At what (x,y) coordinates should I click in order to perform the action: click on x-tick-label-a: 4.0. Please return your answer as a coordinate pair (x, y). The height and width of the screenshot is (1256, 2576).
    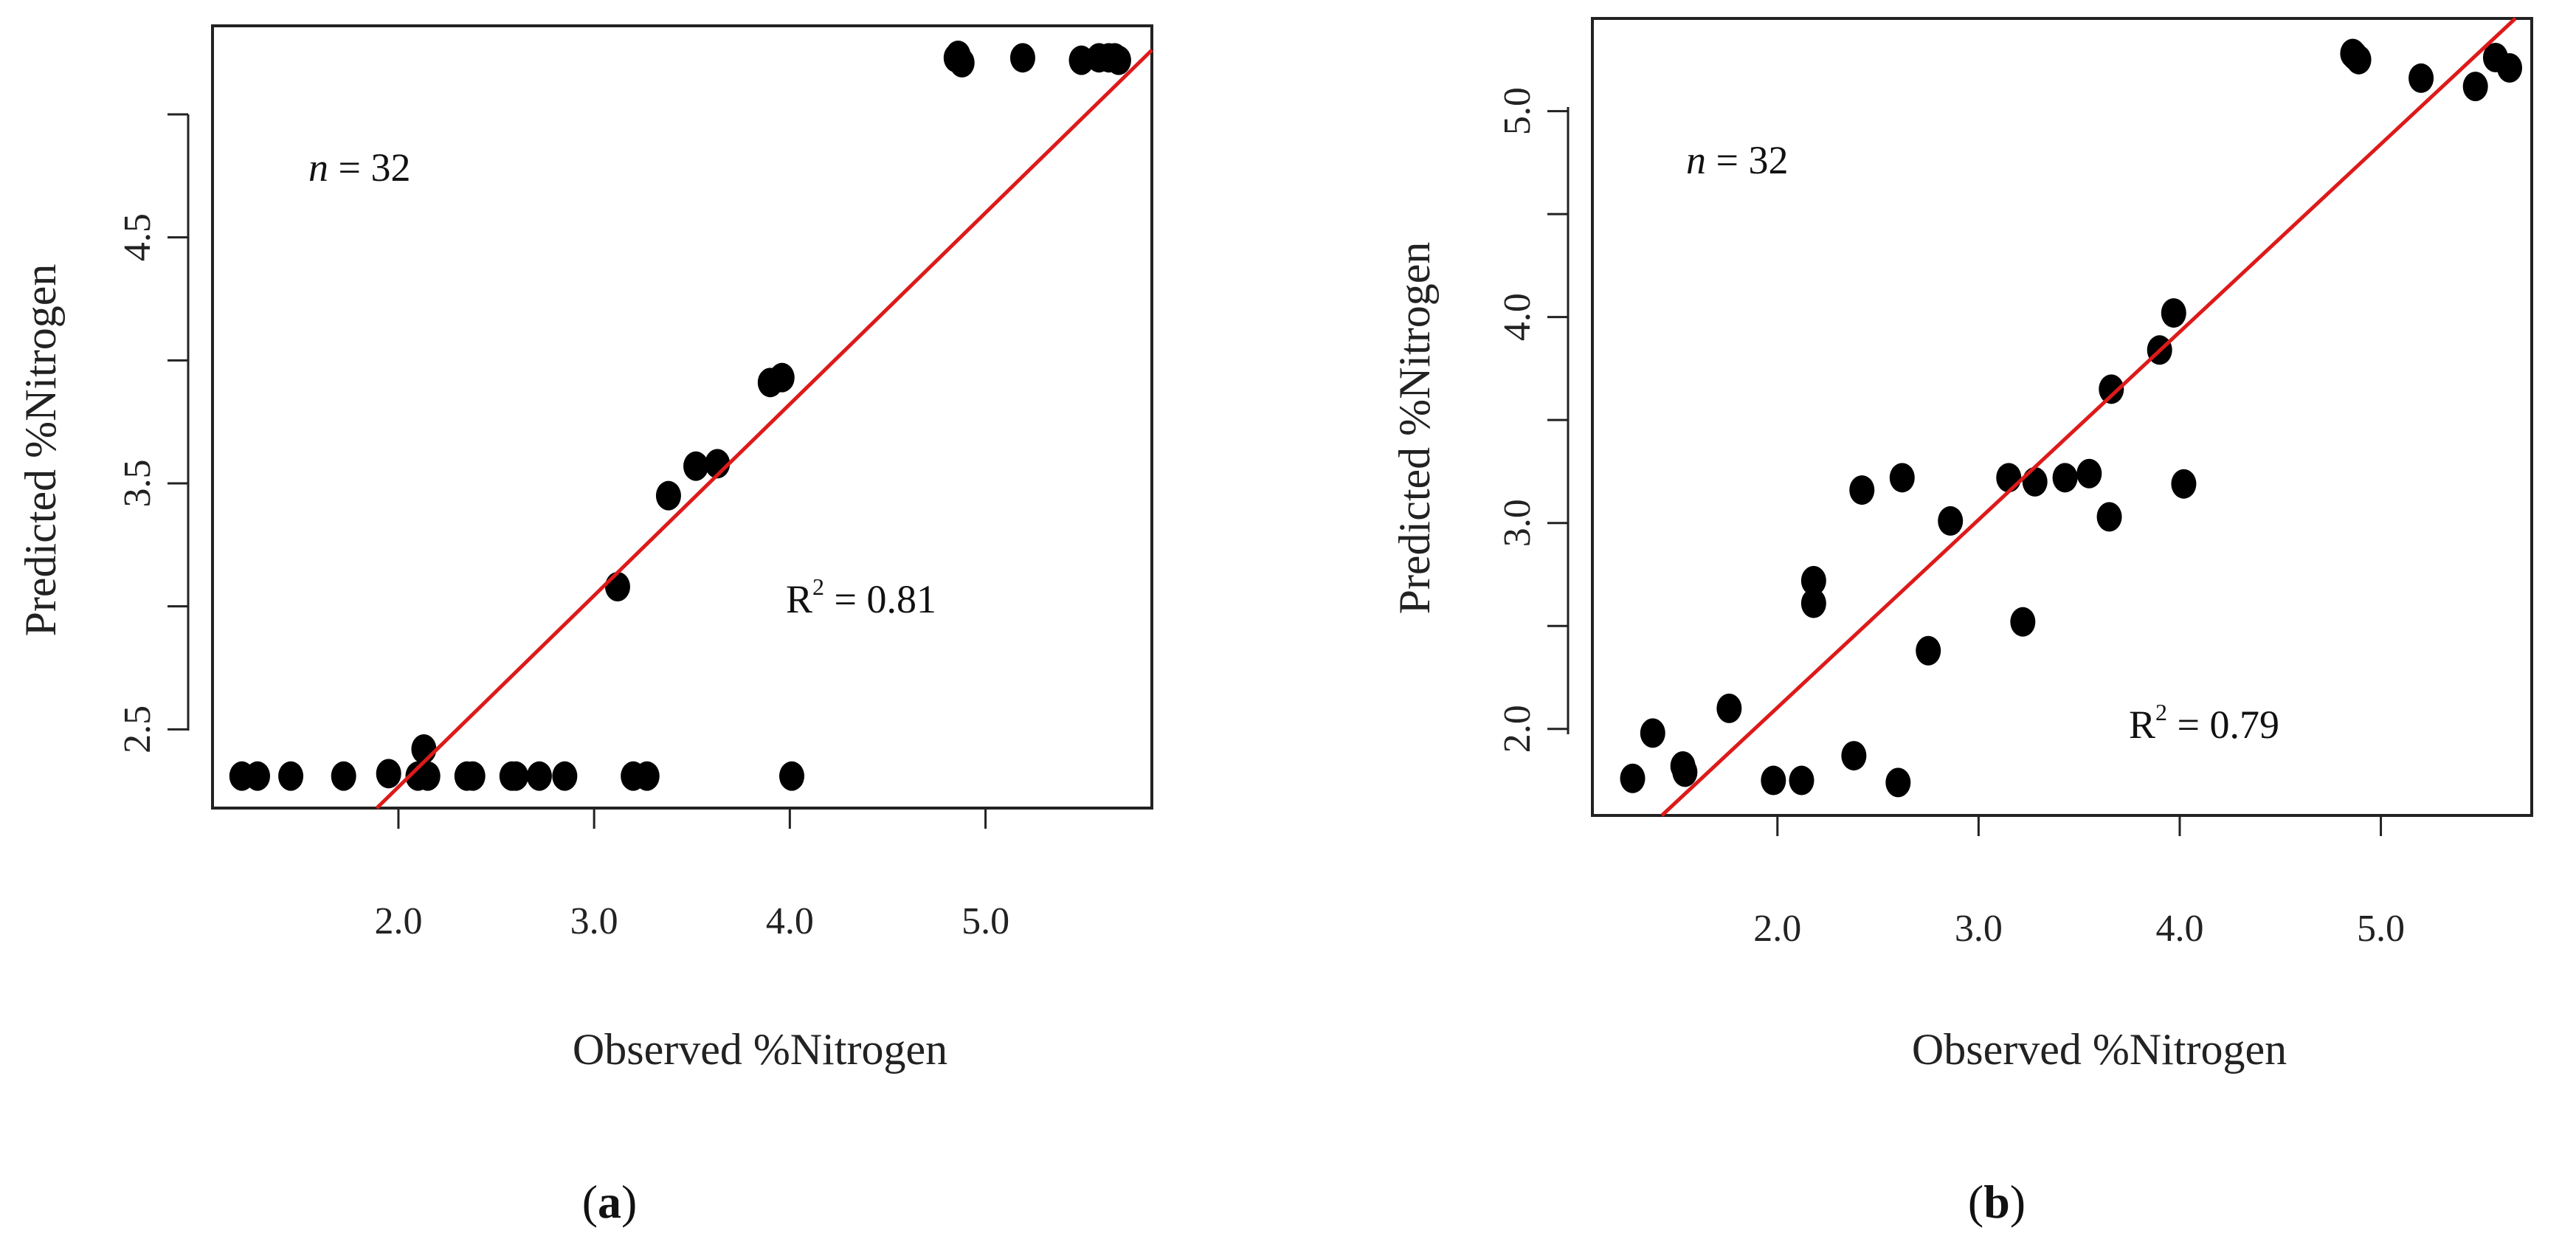
    Looking at the image, I should click on (790, 921).